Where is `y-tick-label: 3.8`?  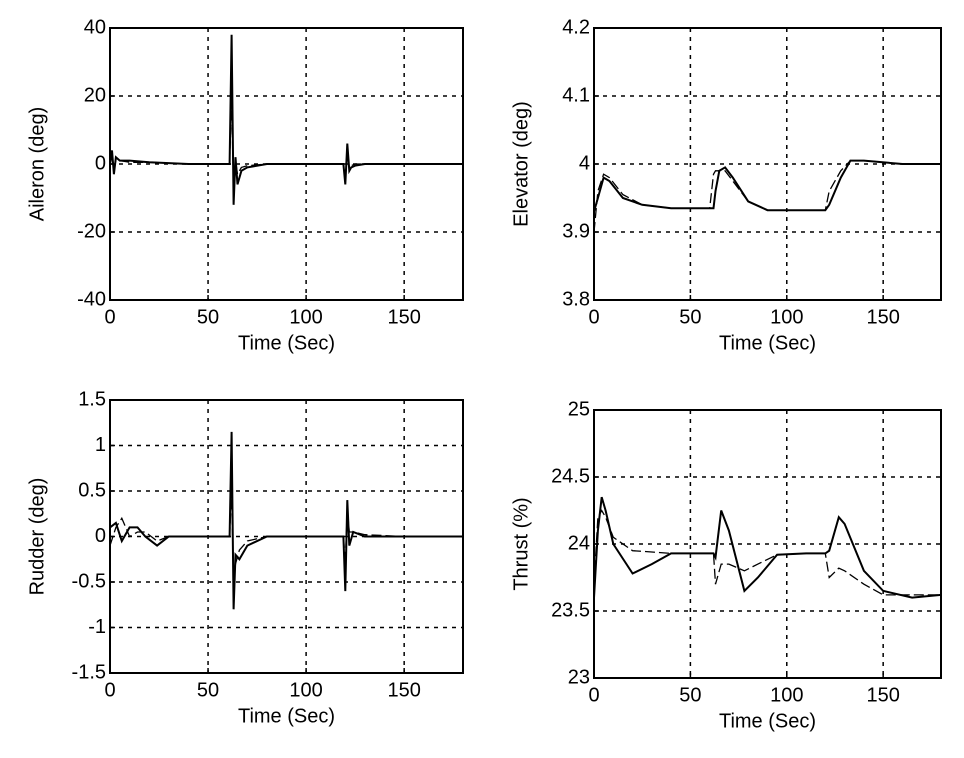
y-tick-label: 3.8 is located at coordinates (576, 299).